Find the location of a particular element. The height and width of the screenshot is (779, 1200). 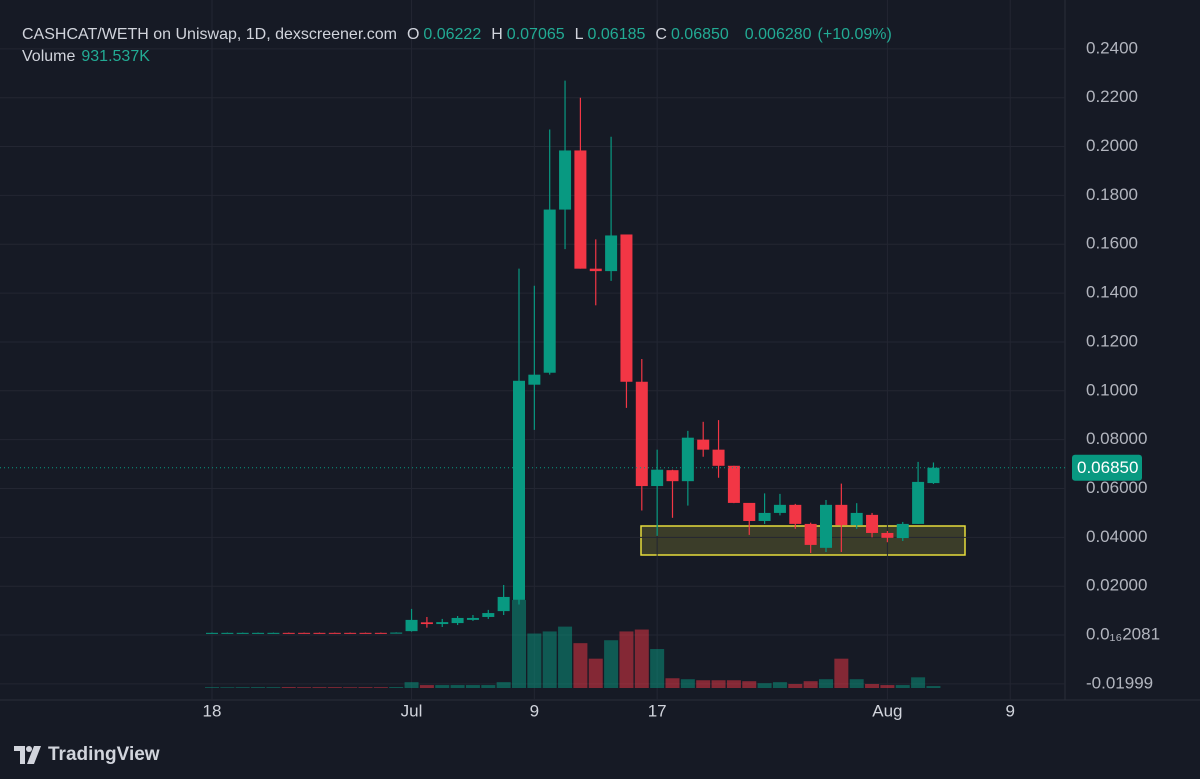

y-tick-label: -0.01999 is located at coordinates (1119, 682).